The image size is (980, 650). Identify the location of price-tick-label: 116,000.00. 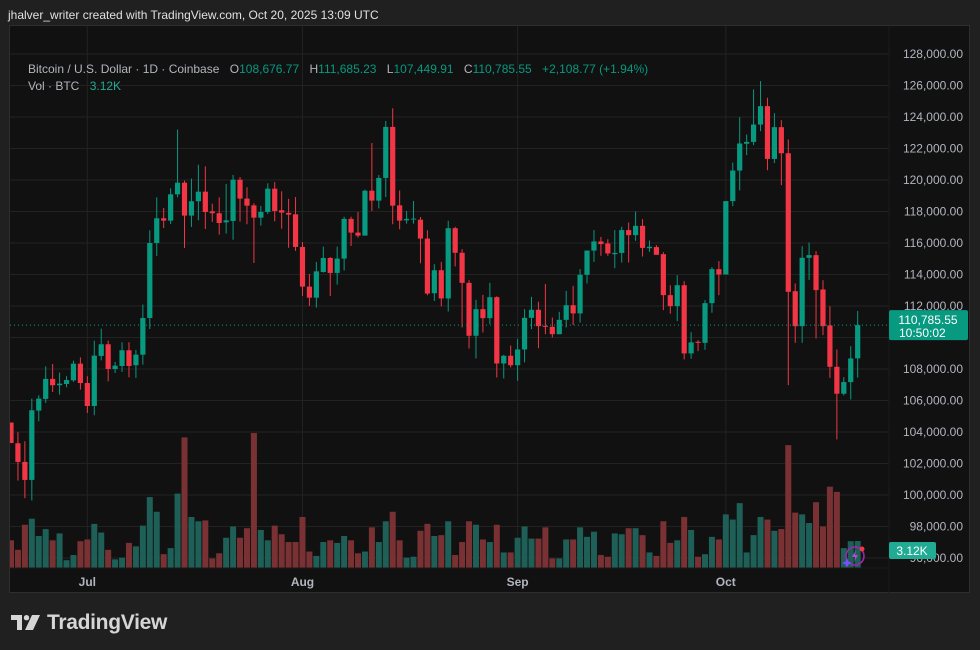
(933, 243).